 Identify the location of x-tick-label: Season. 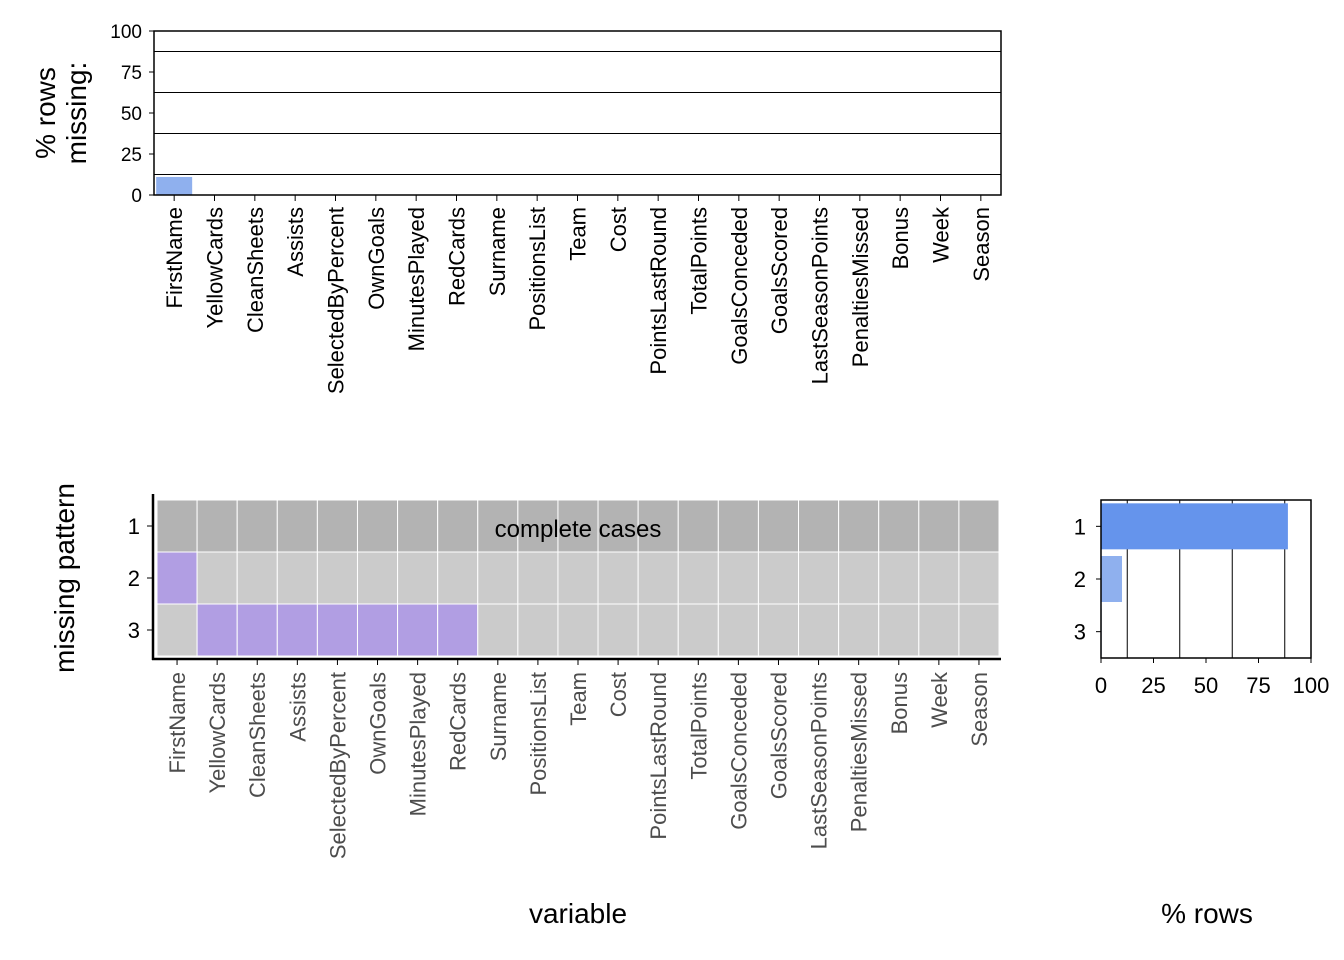
(979, 709).